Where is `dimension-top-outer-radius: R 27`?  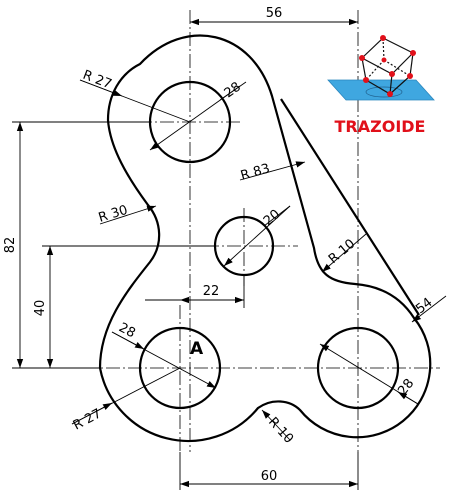
dimension-top-outer-radius: R 27 is located at coordinates (135, 95).